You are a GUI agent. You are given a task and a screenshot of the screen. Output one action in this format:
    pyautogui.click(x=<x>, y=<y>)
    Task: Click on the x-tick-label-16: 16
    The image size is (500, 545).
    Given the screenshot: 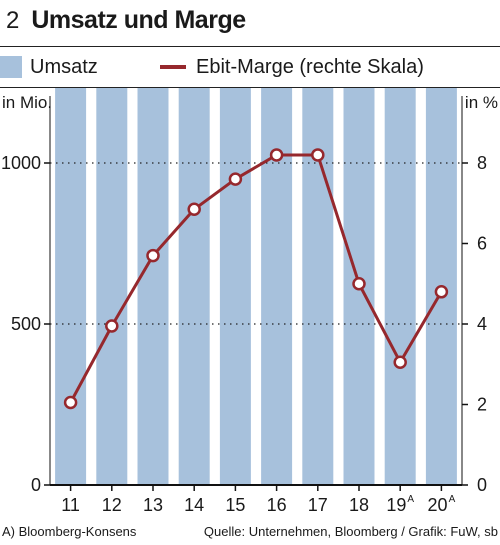 What is the action you would take?
    pyautogui.click(x=277, y=505)
    